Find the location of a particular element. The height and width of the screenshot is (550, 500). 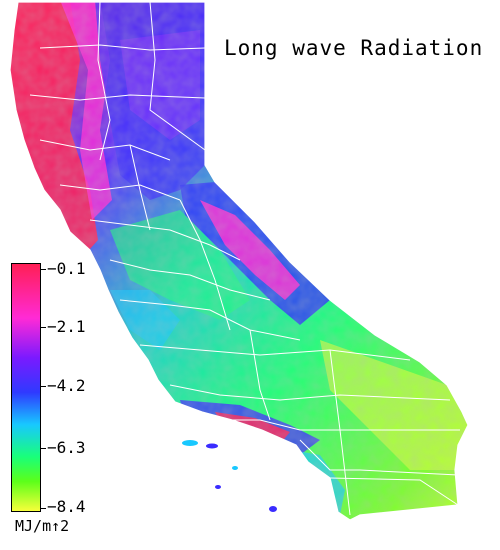

legend-label-max: −0.1 is located at coordinates (66, 268).